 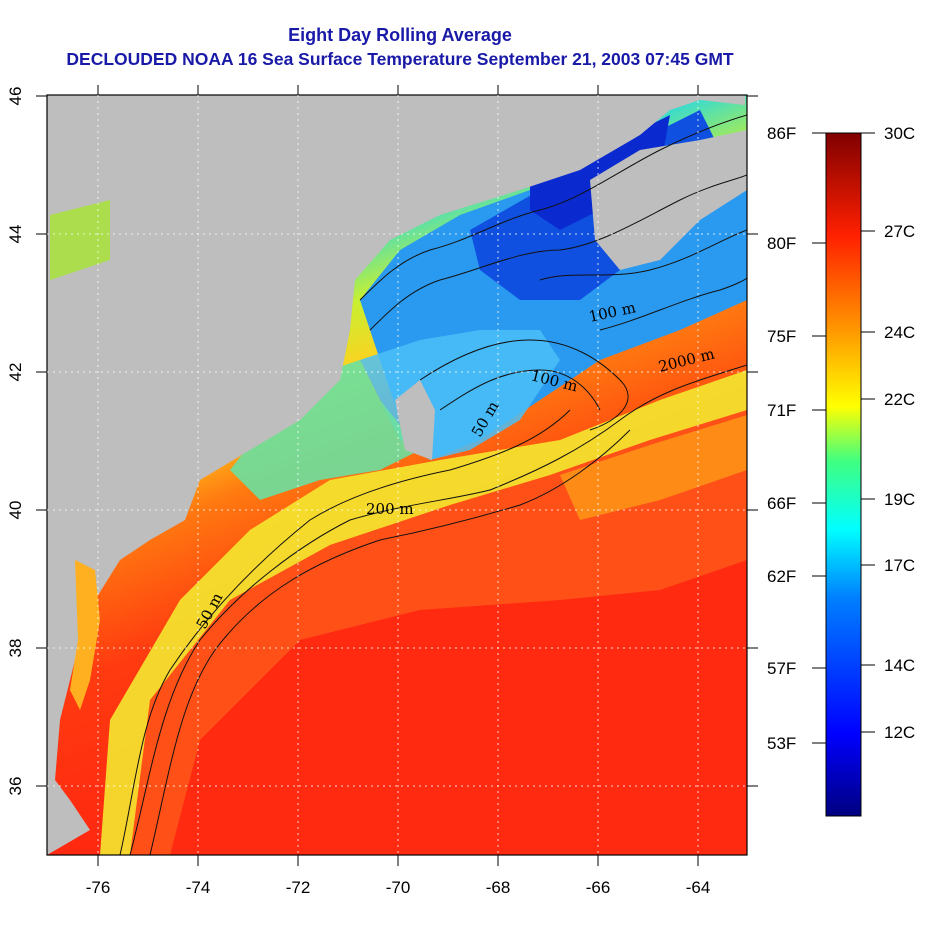 What do you see at coordinates (298, 887) in the screenshot?
I see `lon-tick-label: -72` at bounding box center [298, 887].